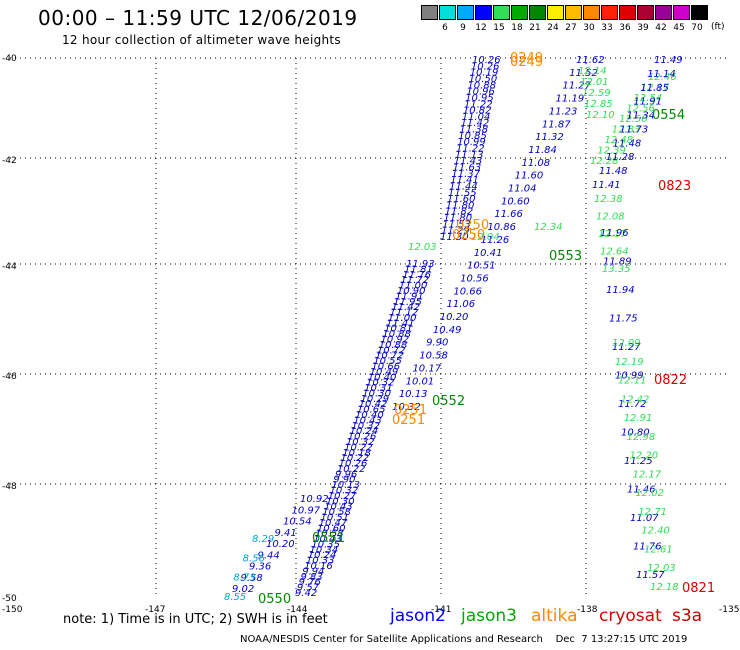 The image size is (740, 650). Describe the element at coordinates (334, 517) in the screenshot. I see `swh-value: 10.51` at that location.